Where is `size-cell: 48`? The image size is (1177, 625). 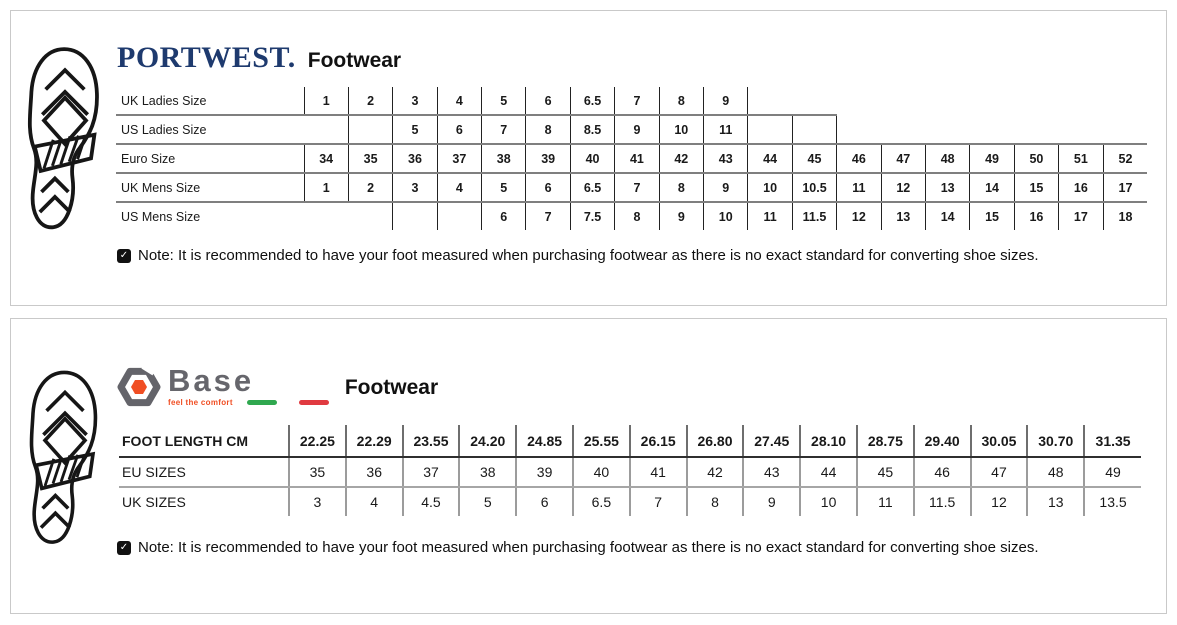 size-cell: 48 is located at coordinates (947, 158).